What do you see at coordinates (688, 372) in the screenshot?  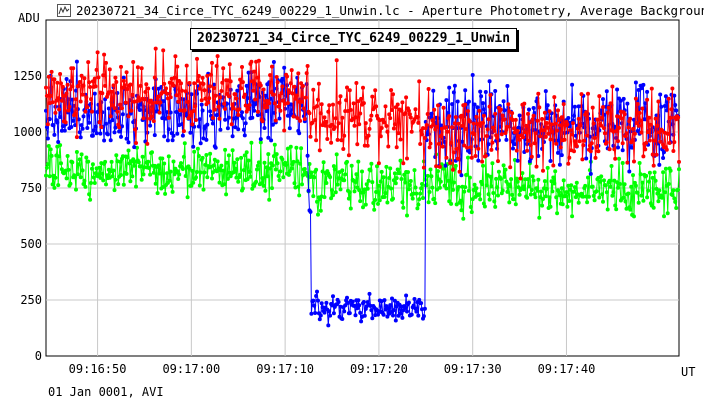 I see `x-axis-label: UT` at bounding box center [688, 372].